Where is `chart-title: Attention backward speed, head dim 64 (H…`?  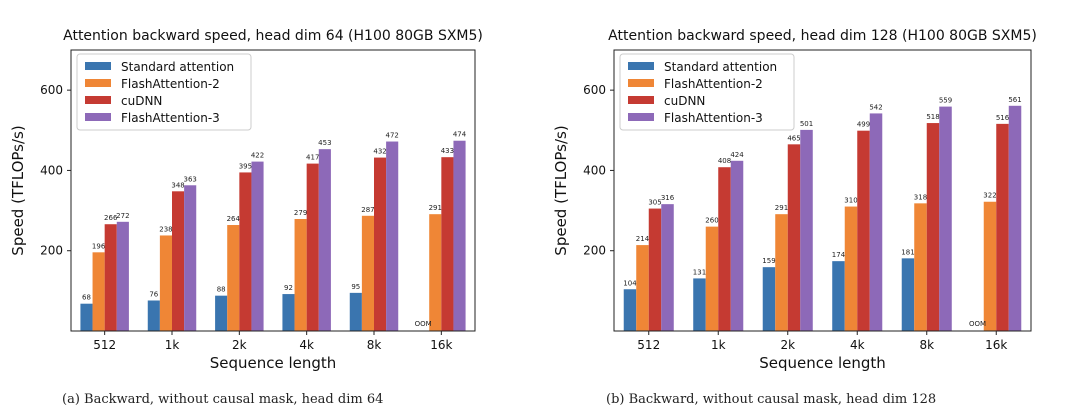
chart-title: Attention backward speed, head dim 64 (H… is located at coordinates (273, 36).